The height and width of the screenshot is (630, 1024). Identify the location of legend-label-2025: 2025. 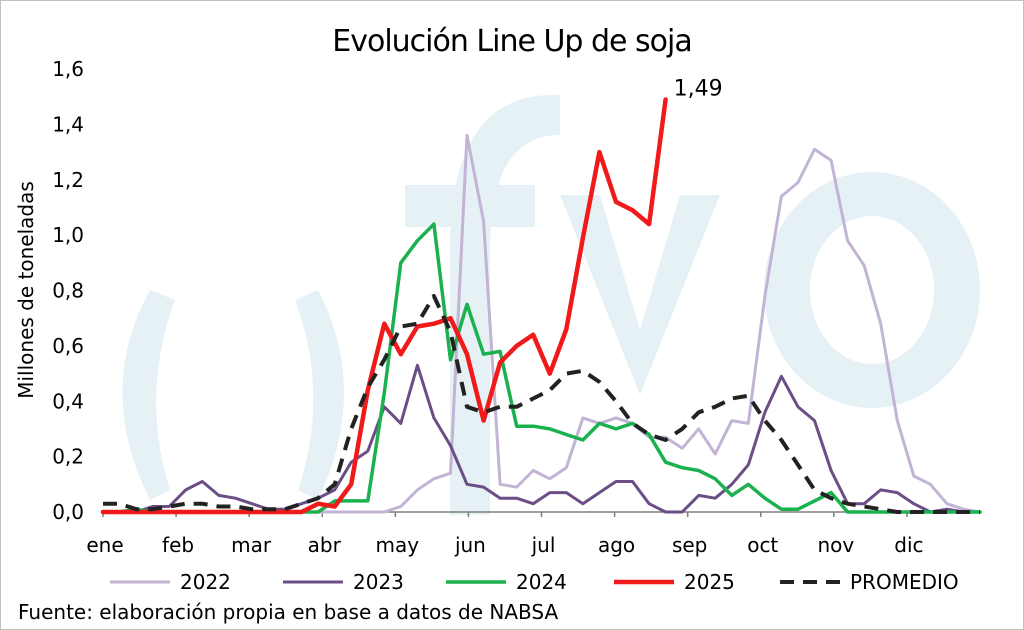
(709, 582).